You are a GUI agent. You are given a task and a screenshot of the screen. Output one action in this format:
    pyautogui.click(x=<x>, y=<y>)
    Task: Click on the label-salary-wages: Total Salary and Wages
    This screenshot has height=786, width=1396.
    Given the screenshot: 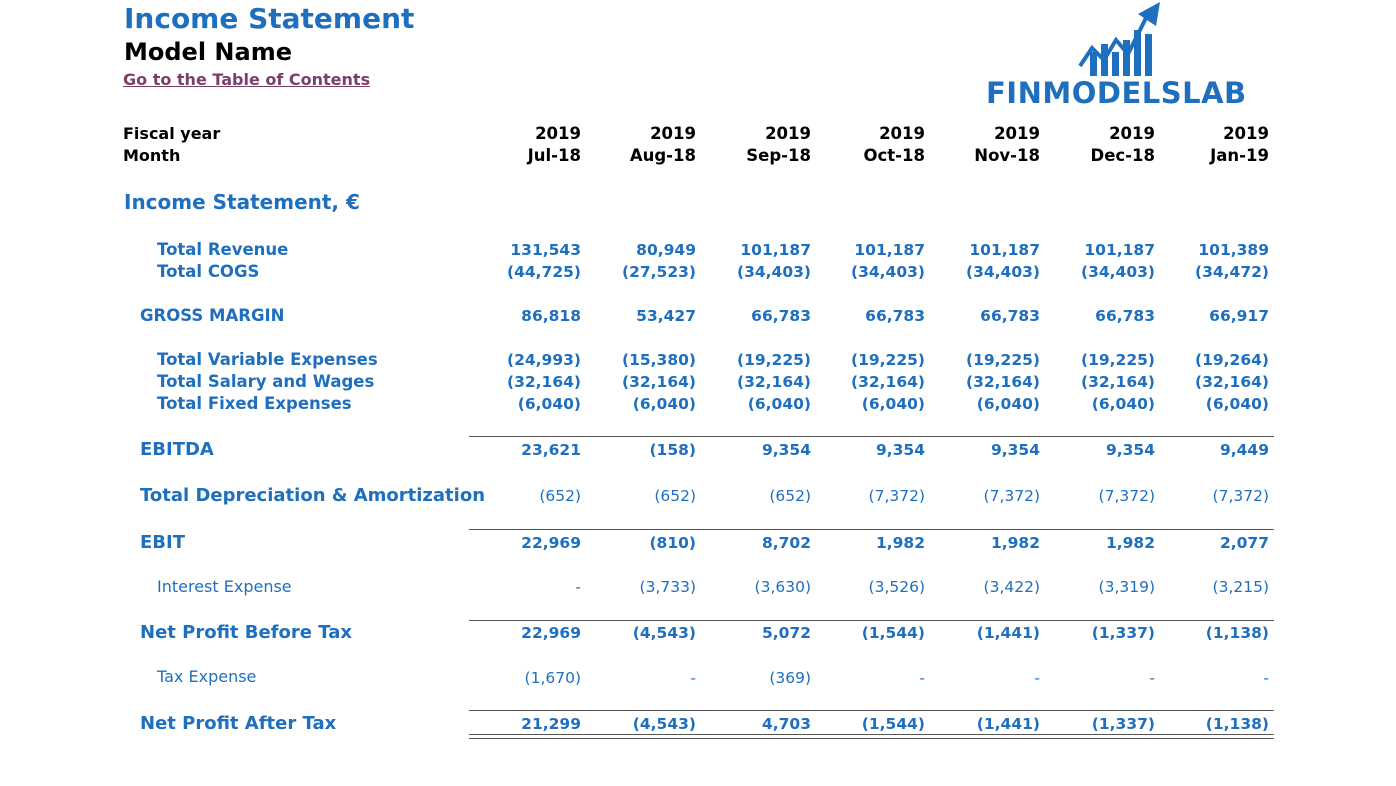 What is the action you would take?
    pyautogui.click(x=266, y=381)
    